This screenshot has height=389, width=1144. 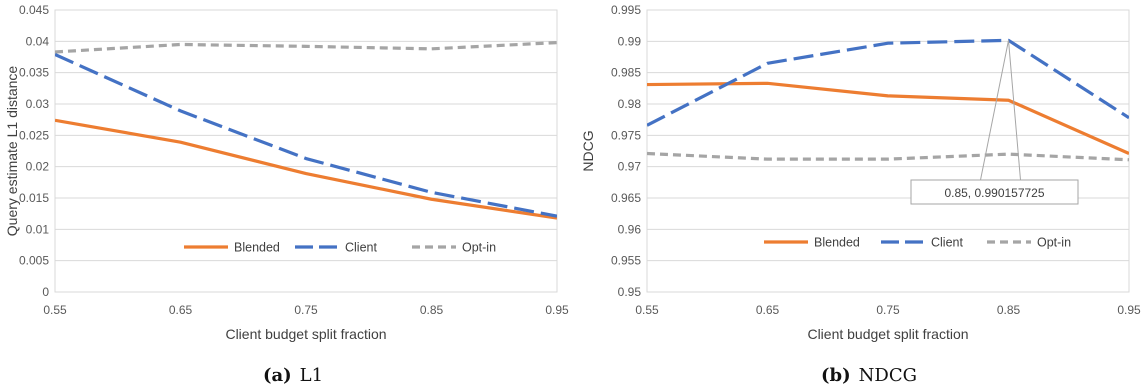 I want to click on callout-label: 0.85, 0.990157725, so click(x=994, y=193).